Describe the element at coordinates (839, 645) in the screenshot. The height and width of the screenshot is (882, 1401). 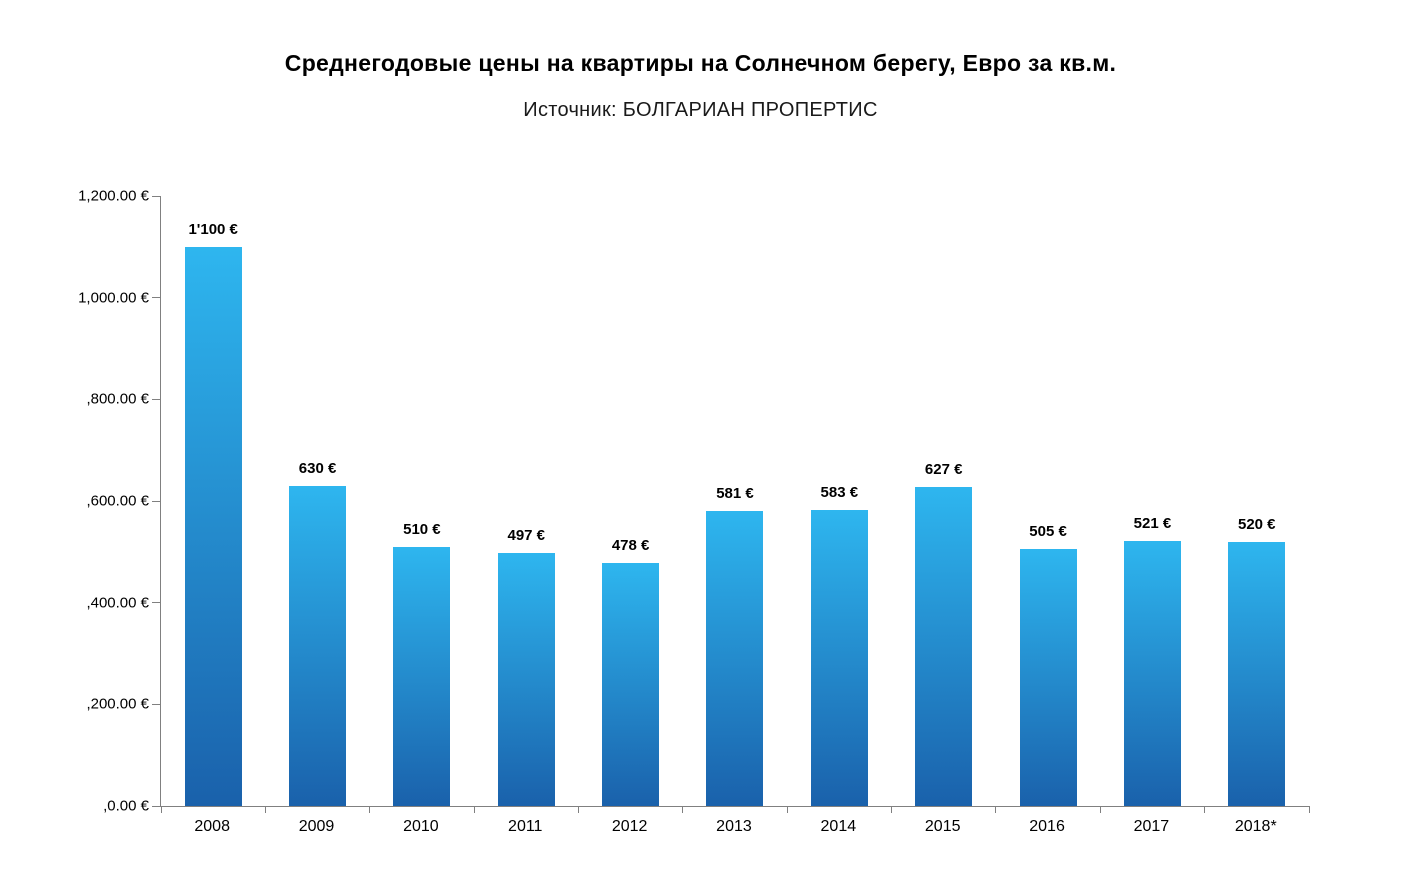
I see `bar-2014: 583 €` at that location.